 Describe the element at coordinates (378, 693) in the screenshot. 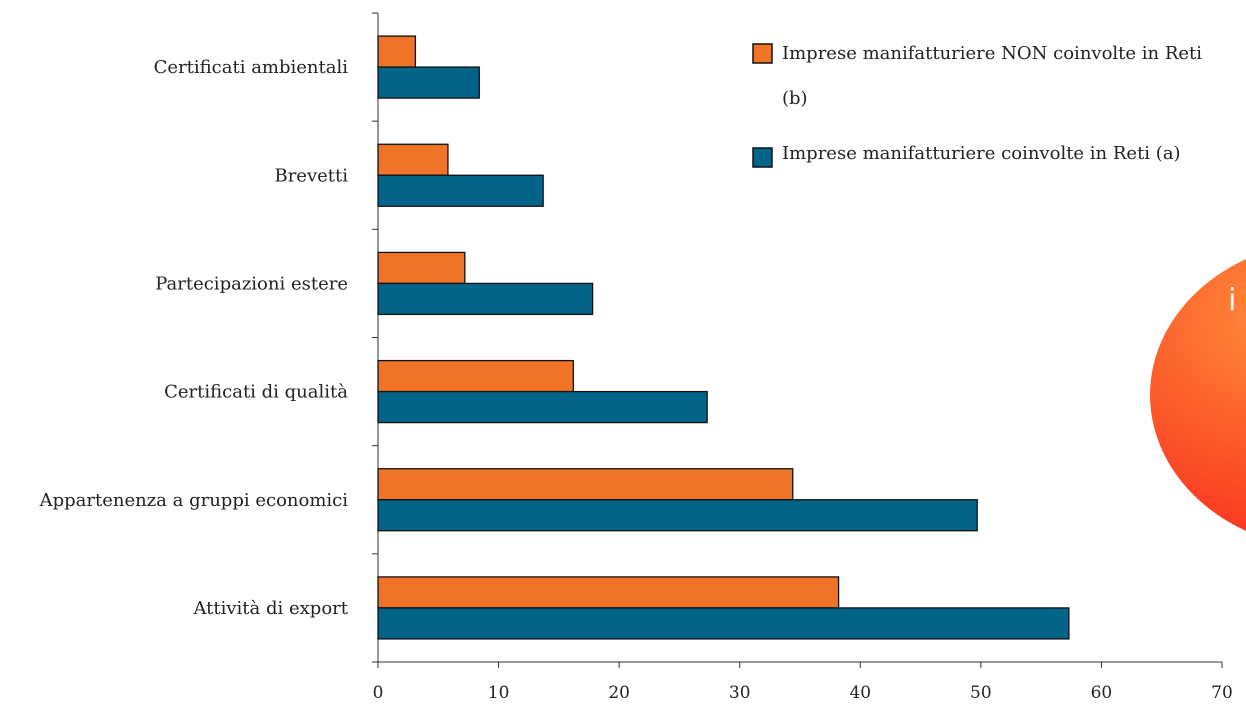

I see `x-tick-label: 0` at that location.